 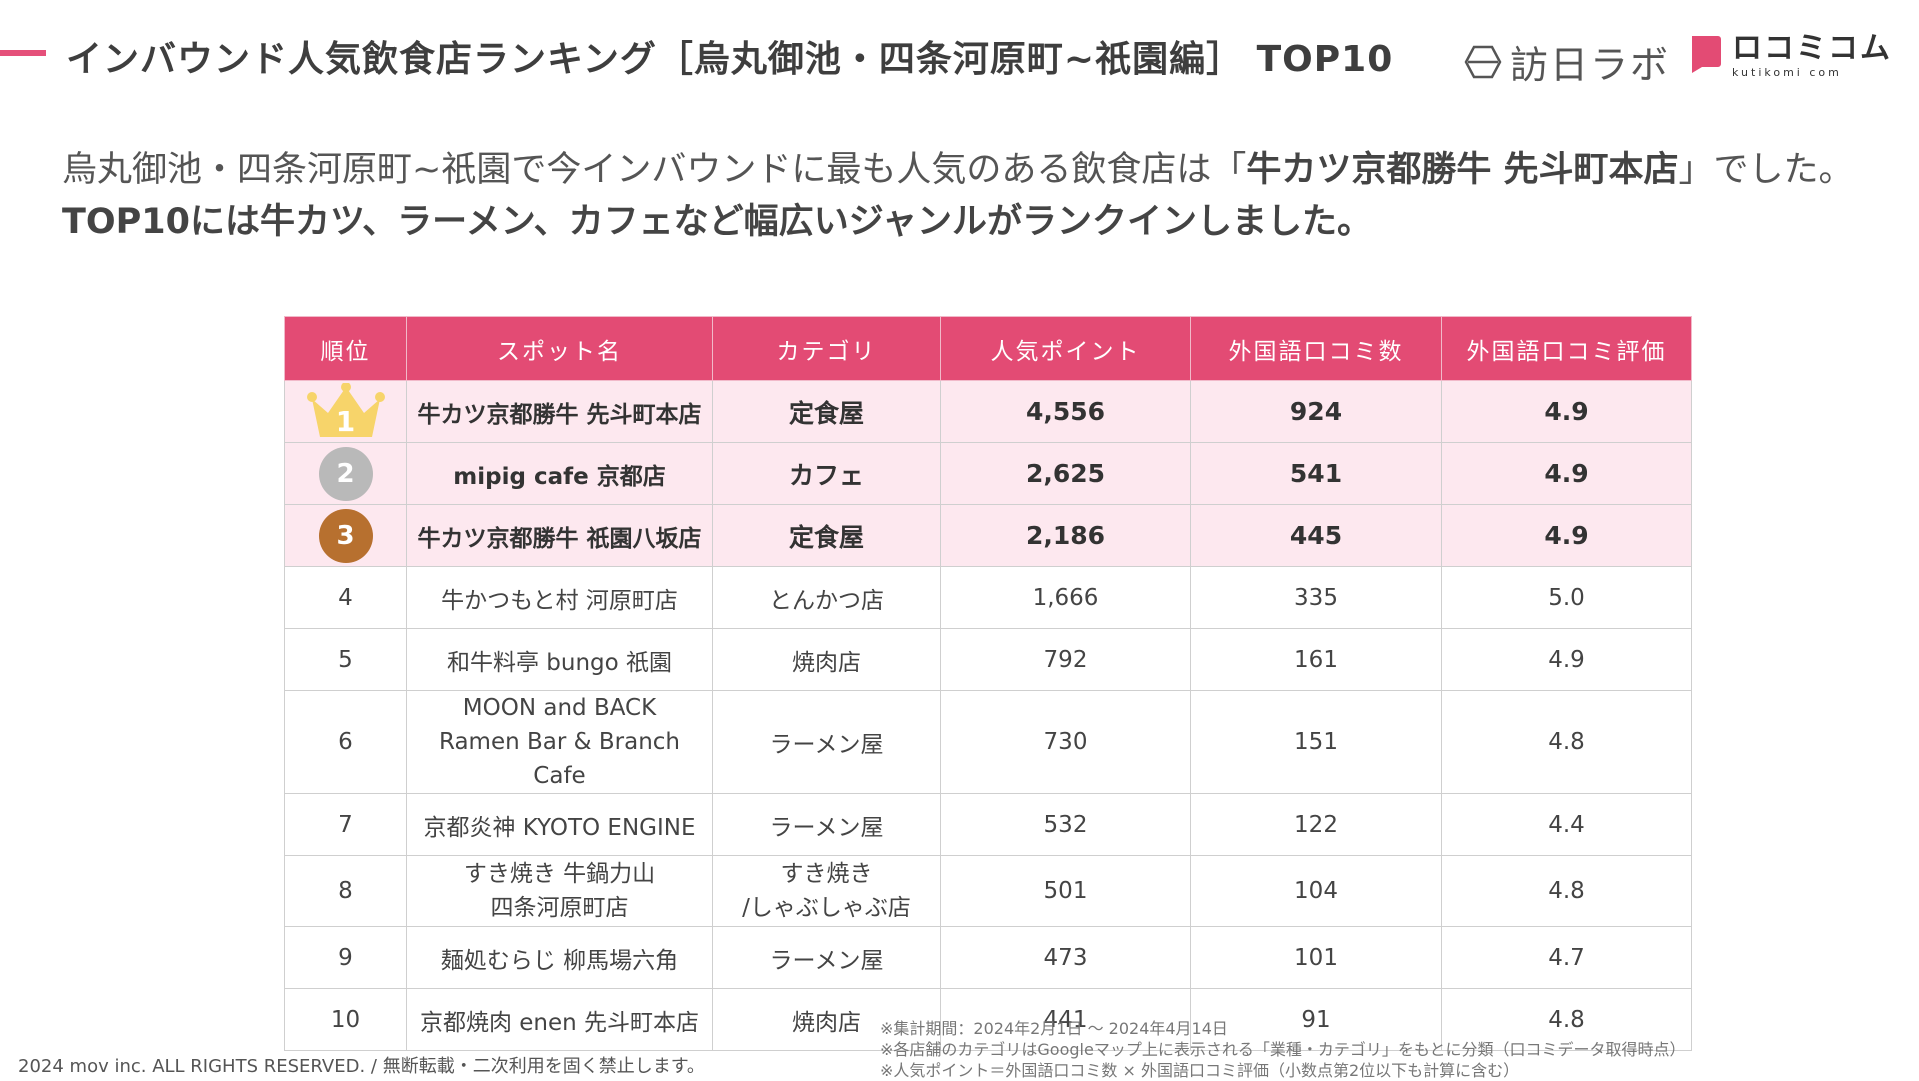 I want to click on popularity-points: 2,186, so click(x=1065, y=535).